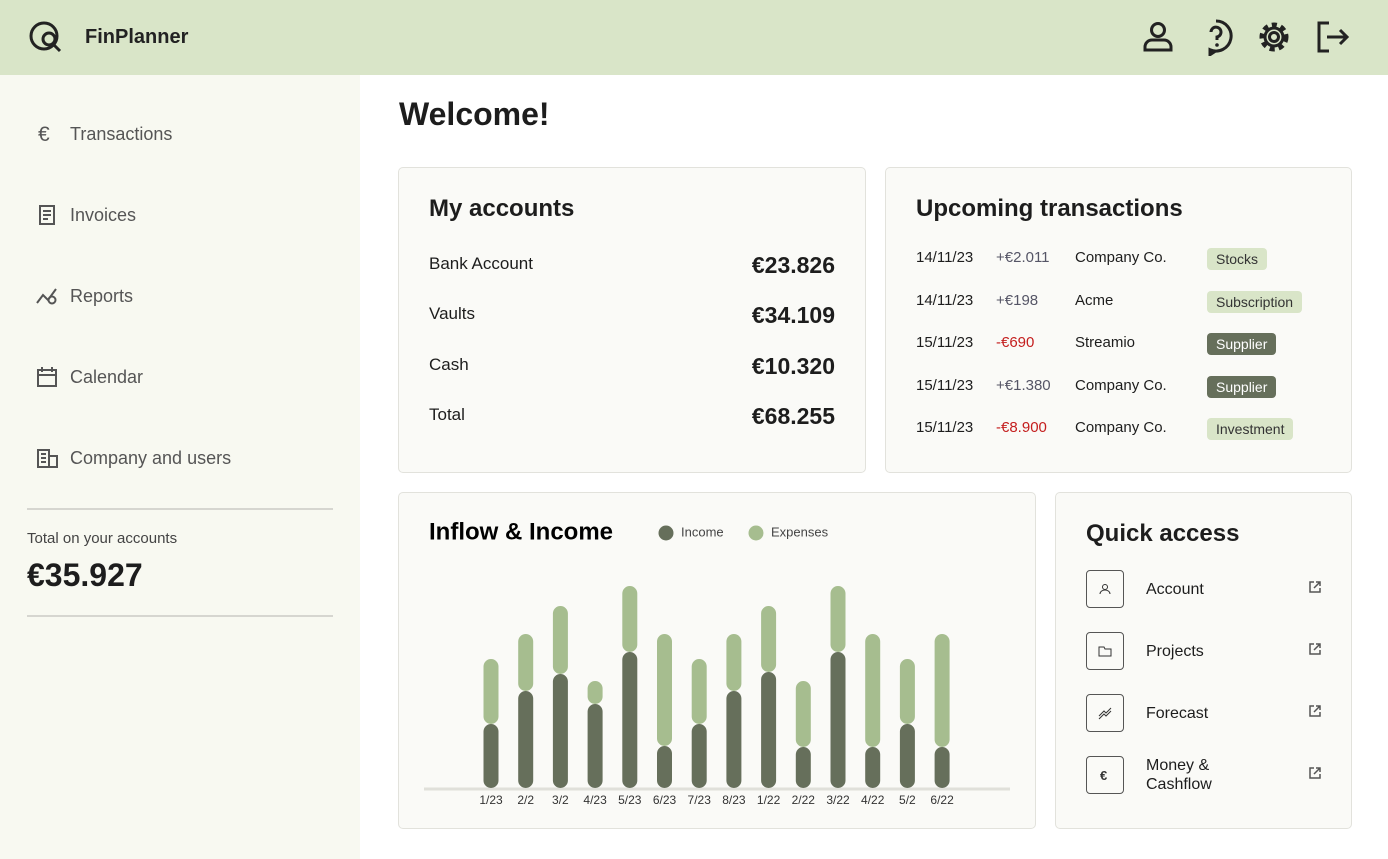 This screenshot has width=1388, height=859. Describe the element at coordinates (525, 800) in the screenshot. I see `x-tick-label: 2/2` at that location.